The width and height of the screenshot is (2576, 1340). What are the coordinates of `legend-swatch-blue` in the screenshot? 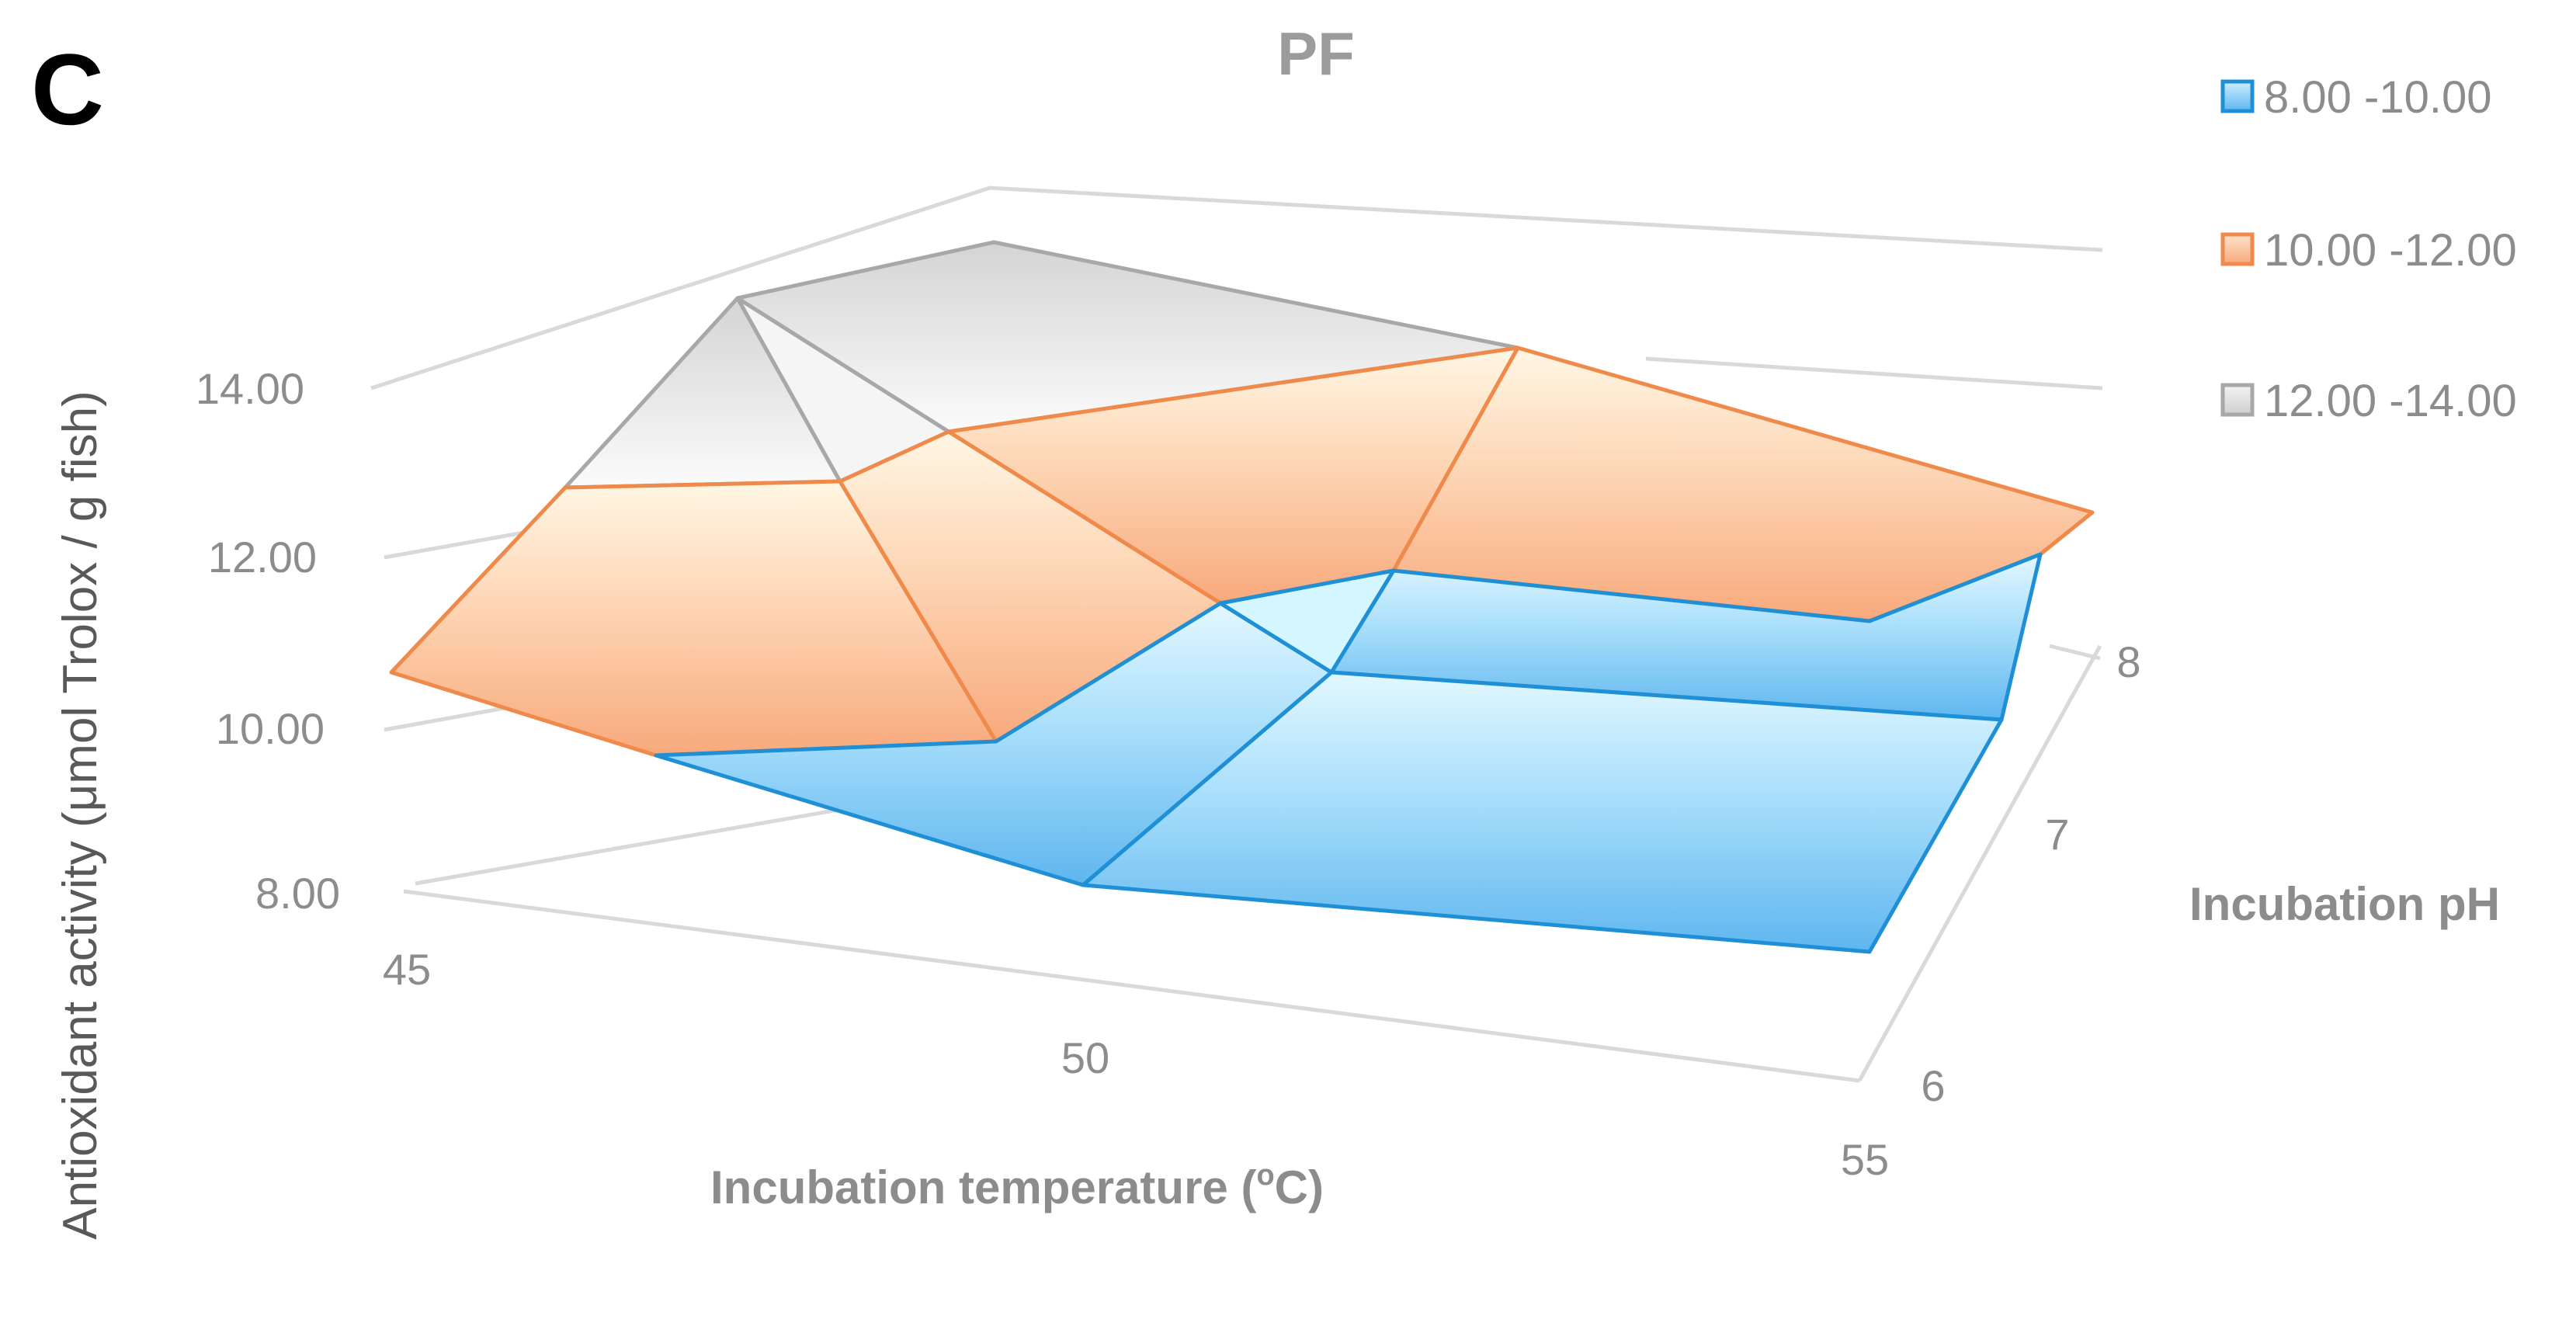 It's located at (2237, 96).